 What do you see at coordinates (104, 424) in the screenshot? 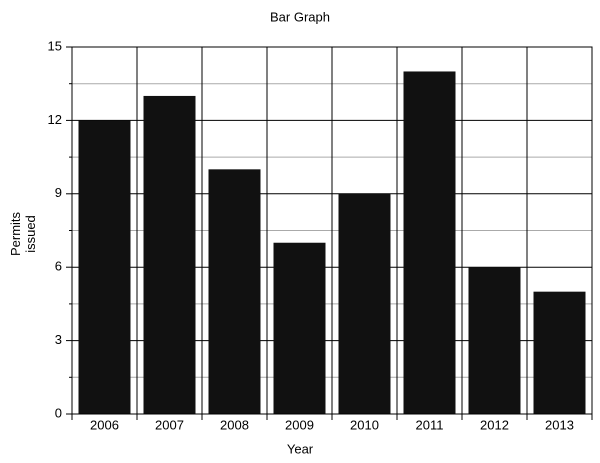
I see `x-tick-label: 2006` at bounding box center [104, 424].